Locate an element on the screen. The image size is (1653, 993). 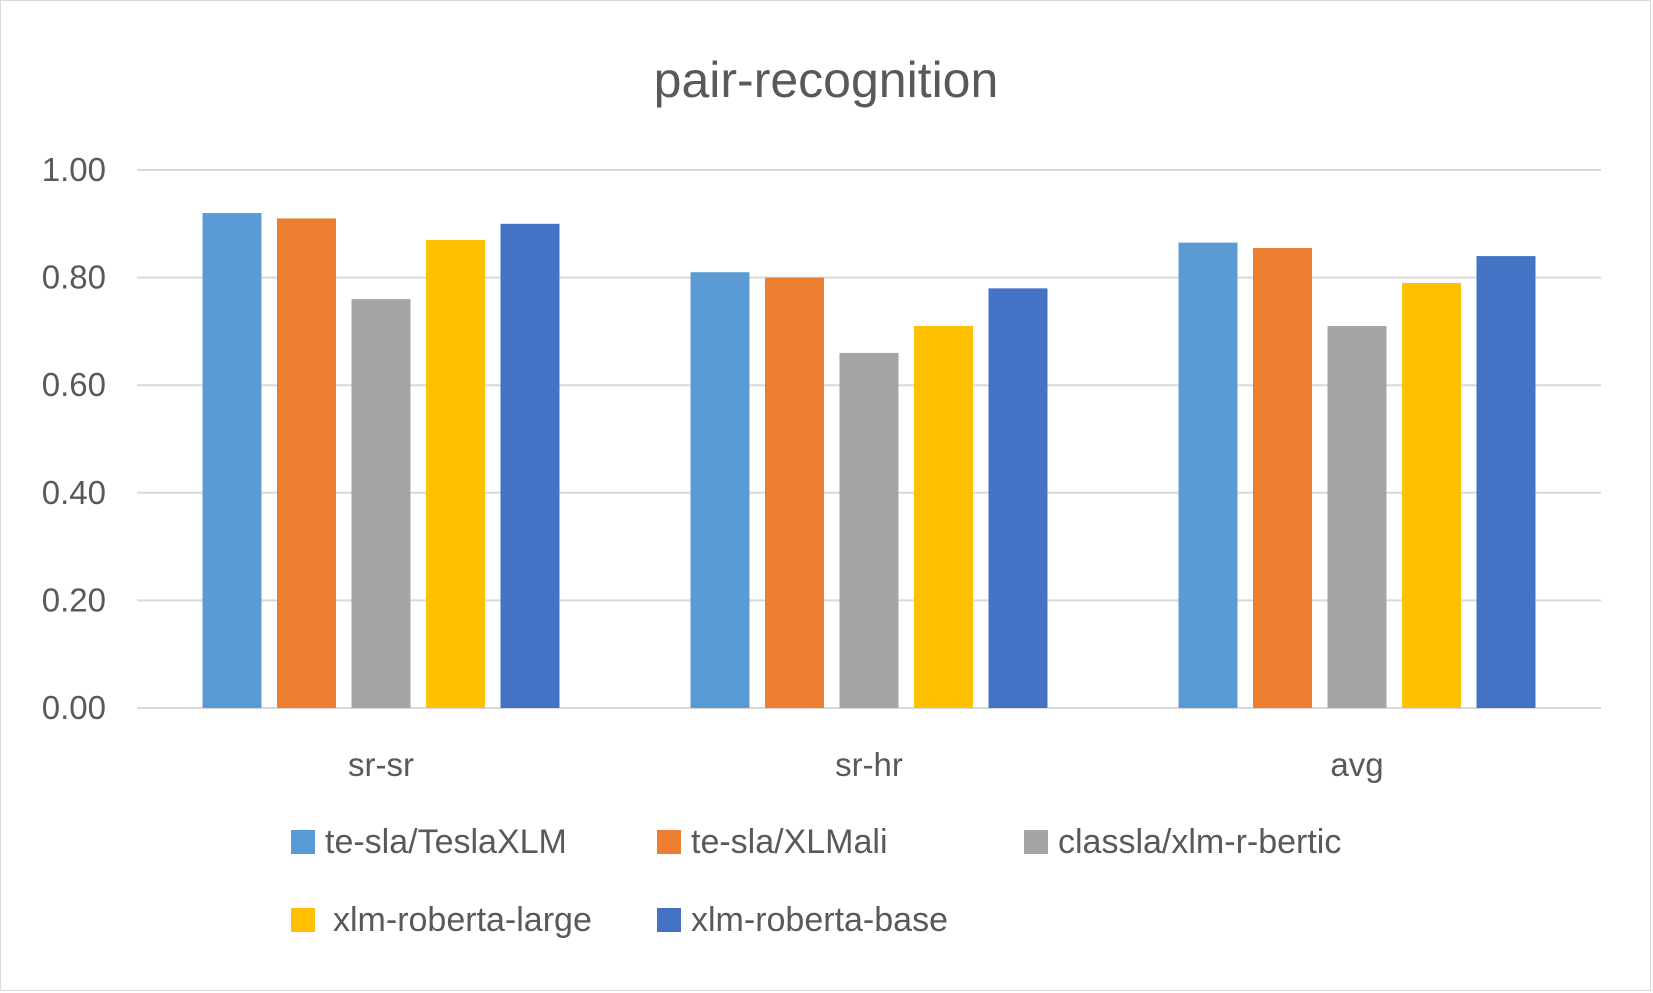
y-tick-label: 0.40 is located at coordinates (74, 492).